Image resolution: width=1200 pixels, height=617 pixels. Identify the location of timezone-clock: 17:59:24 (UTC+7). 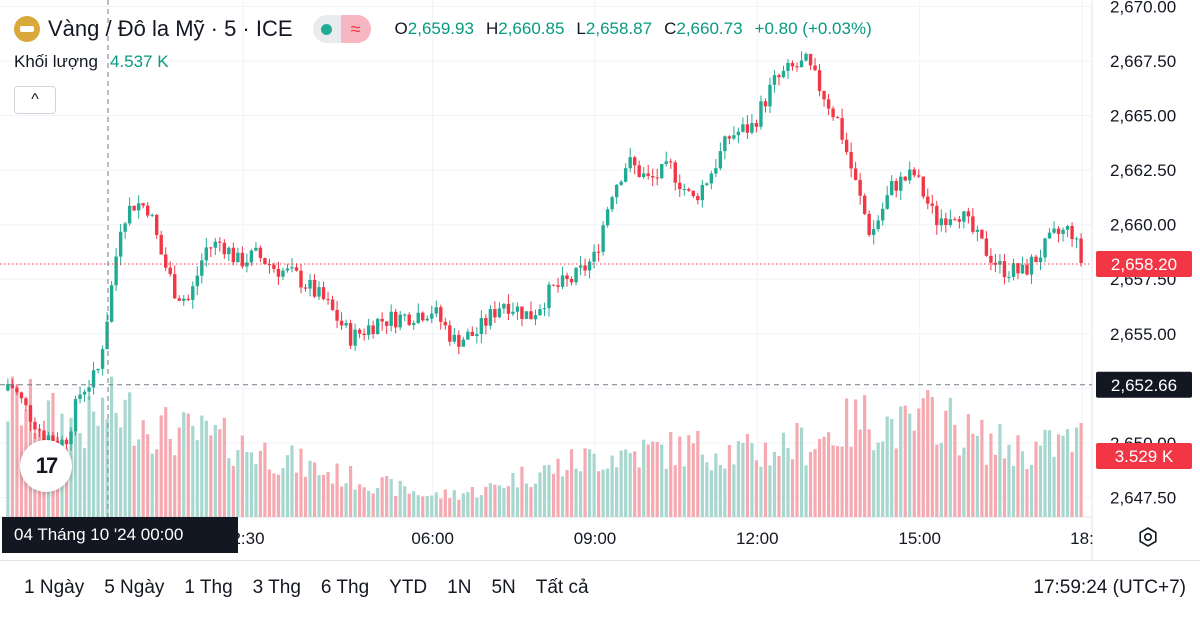
(1109, 587).